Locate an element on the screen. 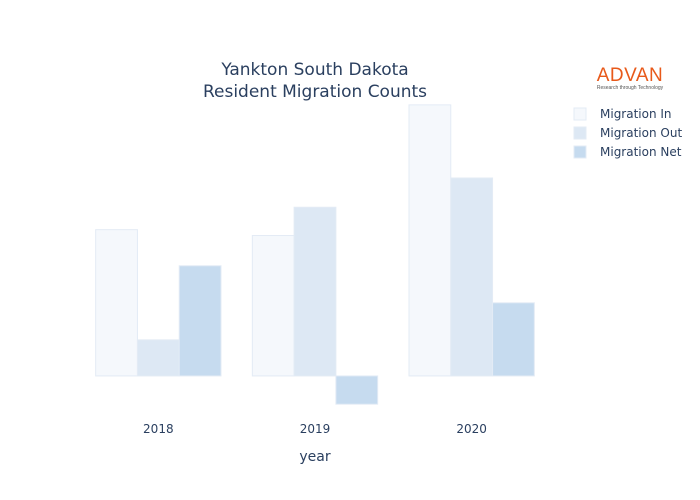  legend-swatch-migration-in is located at coordinates (580, 114).